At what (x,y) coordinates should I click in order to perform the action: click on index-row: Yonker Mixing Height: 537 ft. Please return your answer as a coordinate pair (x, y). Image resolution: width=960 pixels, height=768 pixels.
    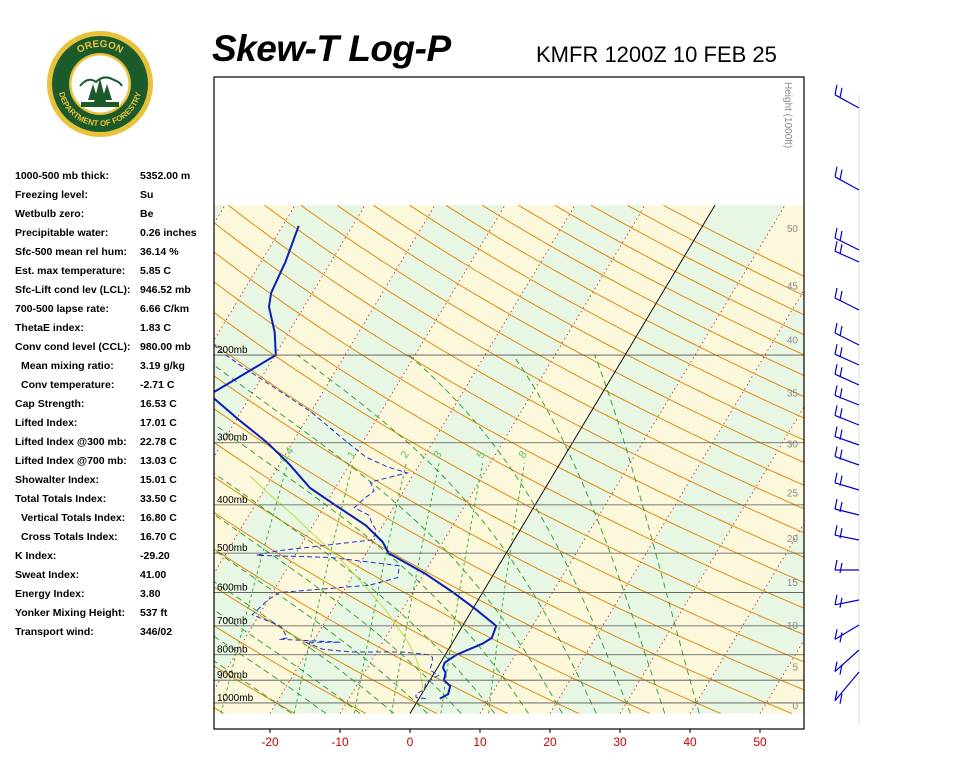
    Looking at the image, I should click on (115, 613).